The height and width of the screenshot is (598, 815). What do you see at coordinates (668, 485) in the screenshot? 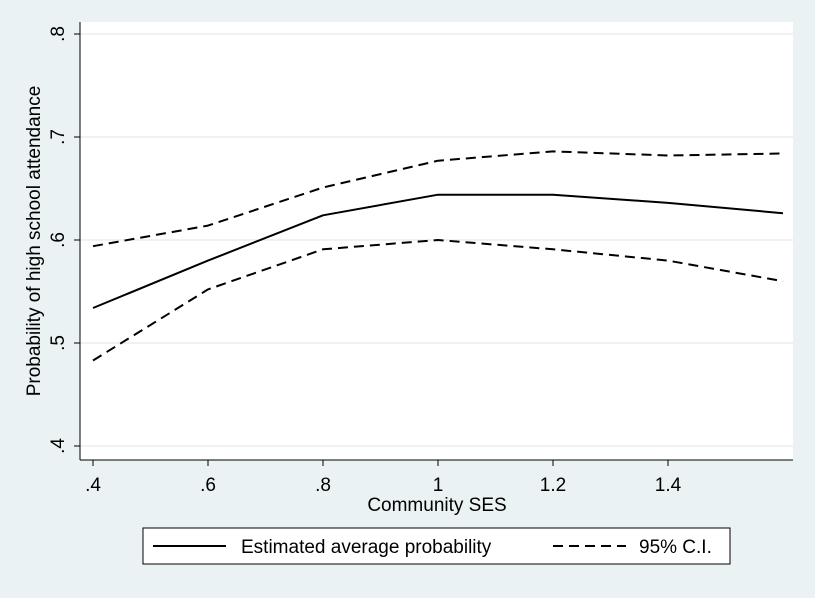
I see `x-tick-label: 1.4` at bounding box center [668, 485].